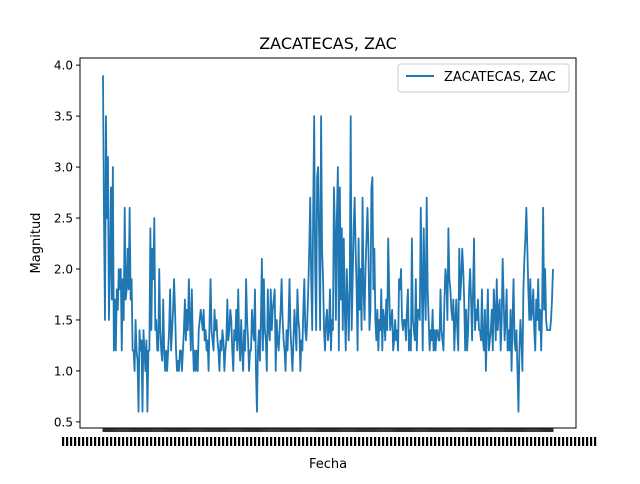  What do you see at coordinates (63, 320) in the screenshot?
I see `y-tick-label: 1.5` at bounding box center [63, 320].